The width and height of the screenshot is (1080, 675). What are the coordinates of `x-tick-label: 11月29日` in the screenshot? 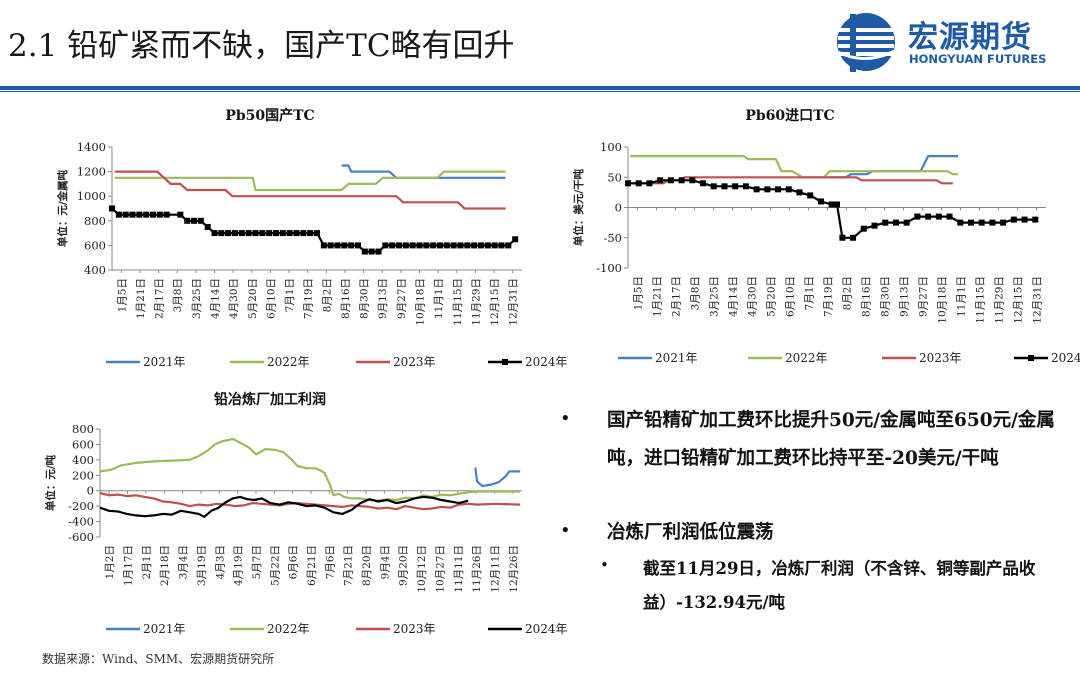 It's located at (1000, 300).